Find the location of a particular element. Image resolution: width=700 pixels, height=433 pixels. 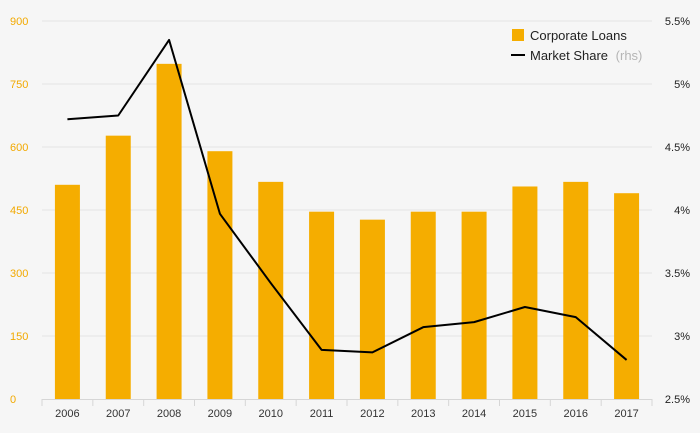

bar-corporate-loans-2012 is located at coordinates (372, 309).